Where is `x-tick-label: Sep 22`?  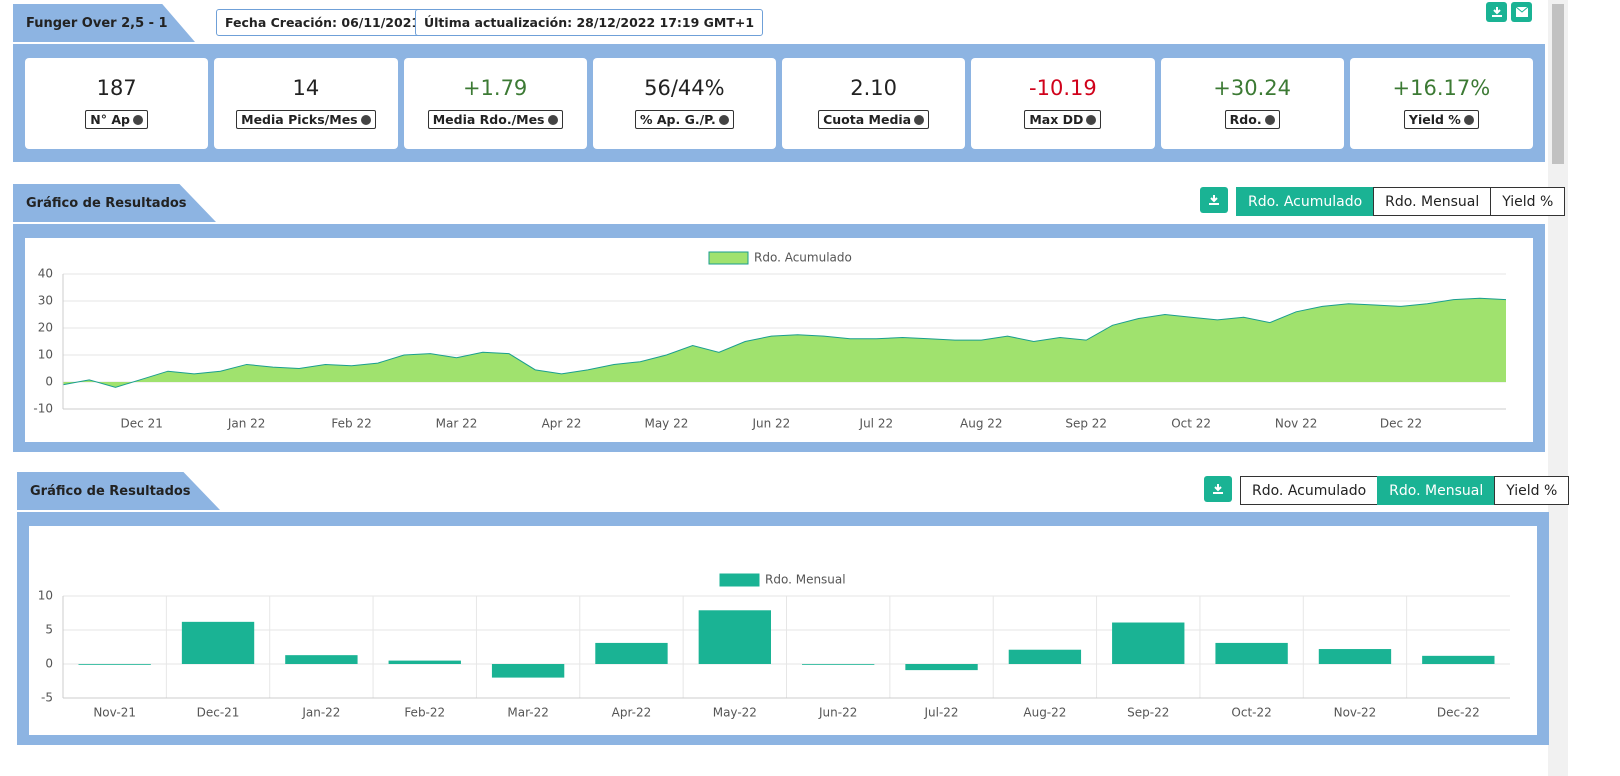 x-tick-label: Sep 22 is located at coordinates (1086, 424).